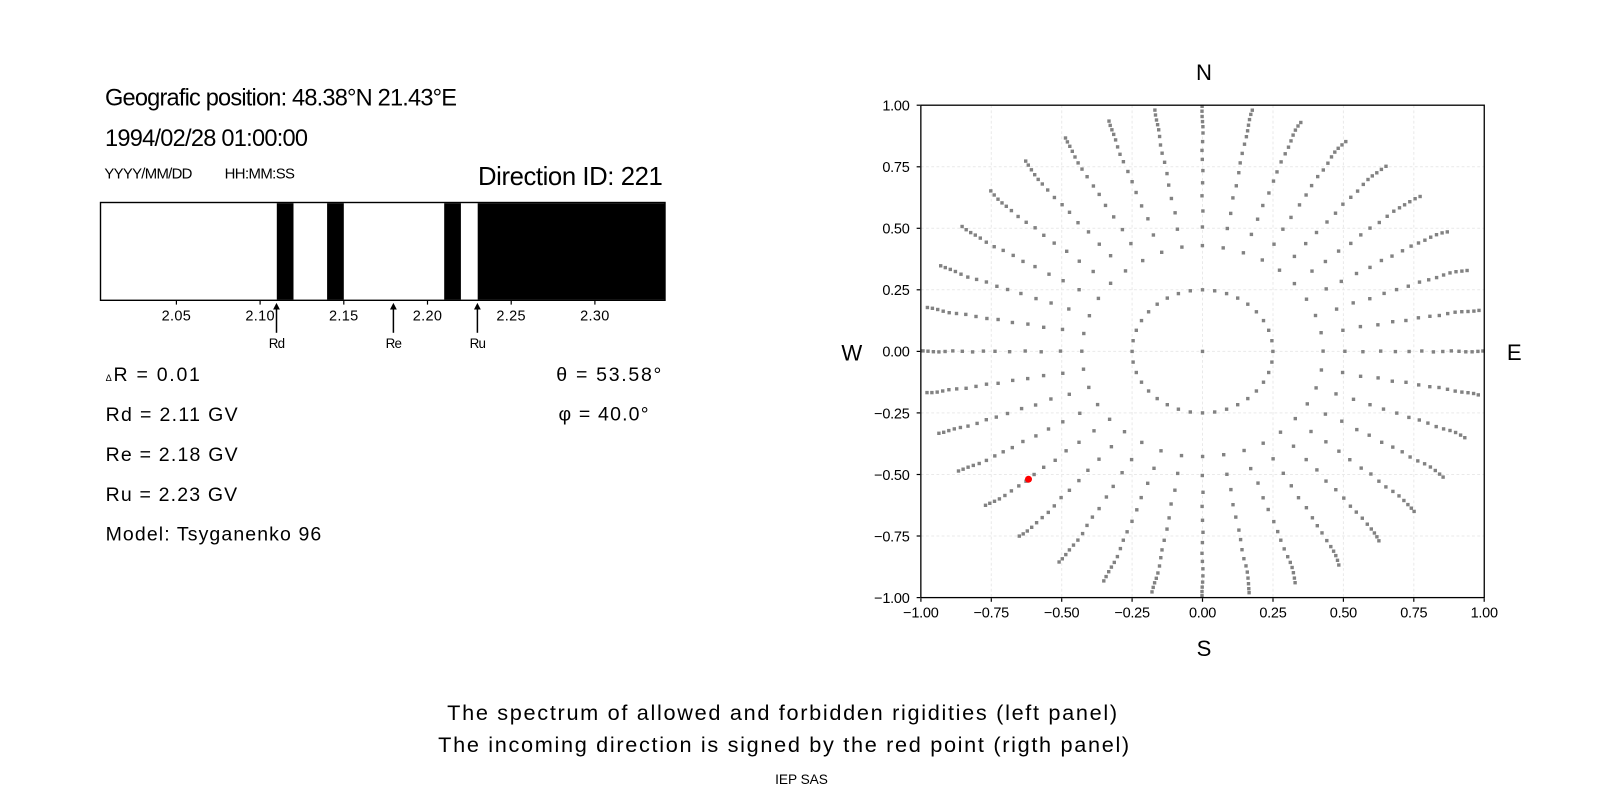 Image resolution: width=1600 pixels, height=800 pixels. What do you see at coordinates (801, 779) in the screenshot?
I see `svg-text: IEP SAS` at bounding box center [801, 779].